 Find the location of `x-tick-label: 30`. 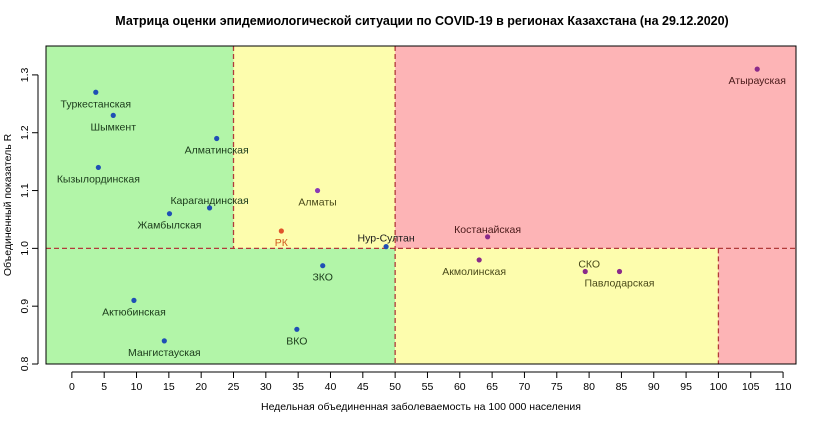

x-tick-label: 30 is located at coordinates (266, 387).